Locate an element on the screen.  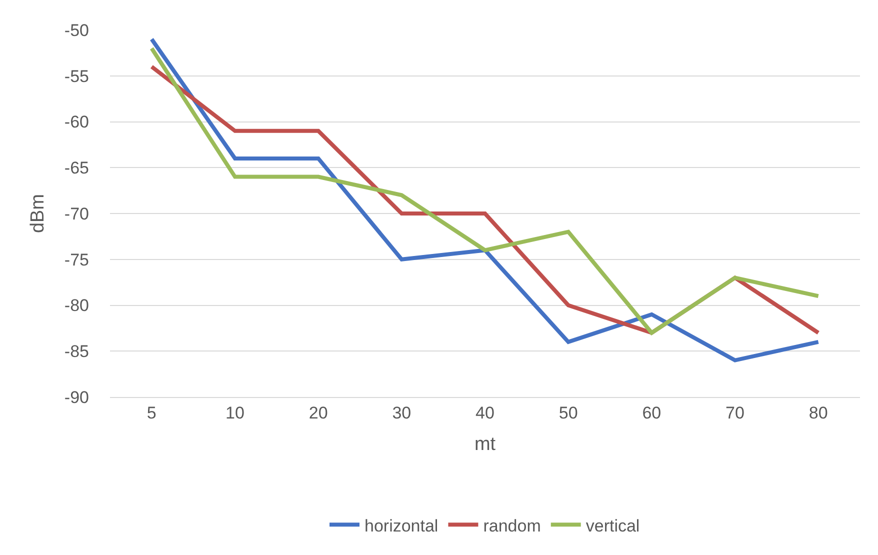
x-tick-label: 5 is located at coordinates (151, 412).